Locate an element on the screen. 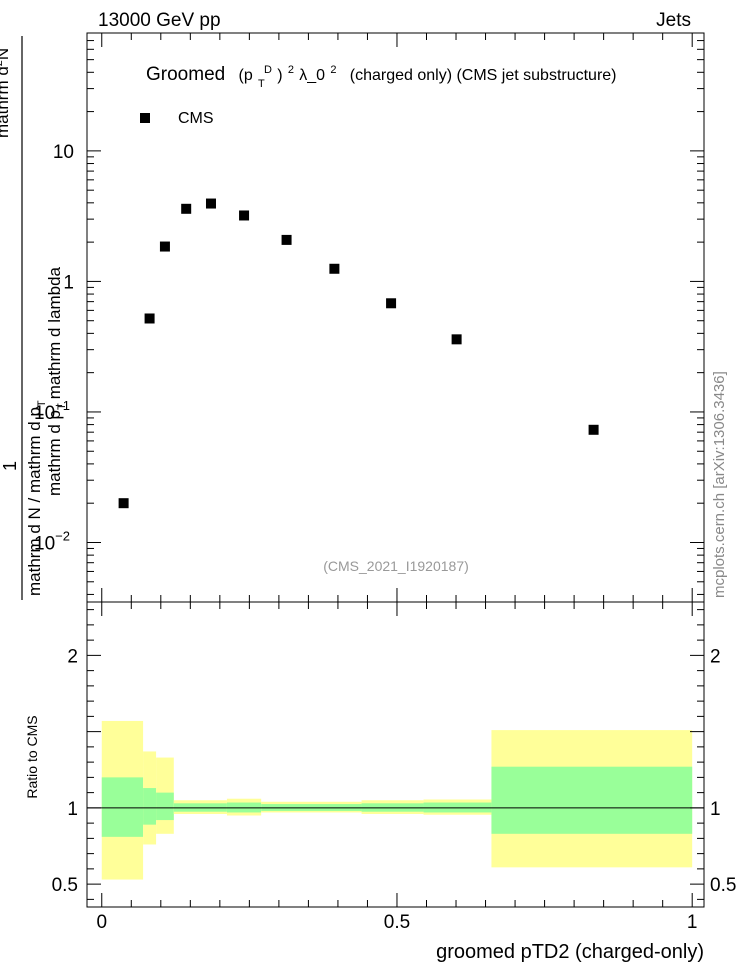 The height and width of the screenshot is (972, 746). title-p: (p is located at coordinates (245, 75).